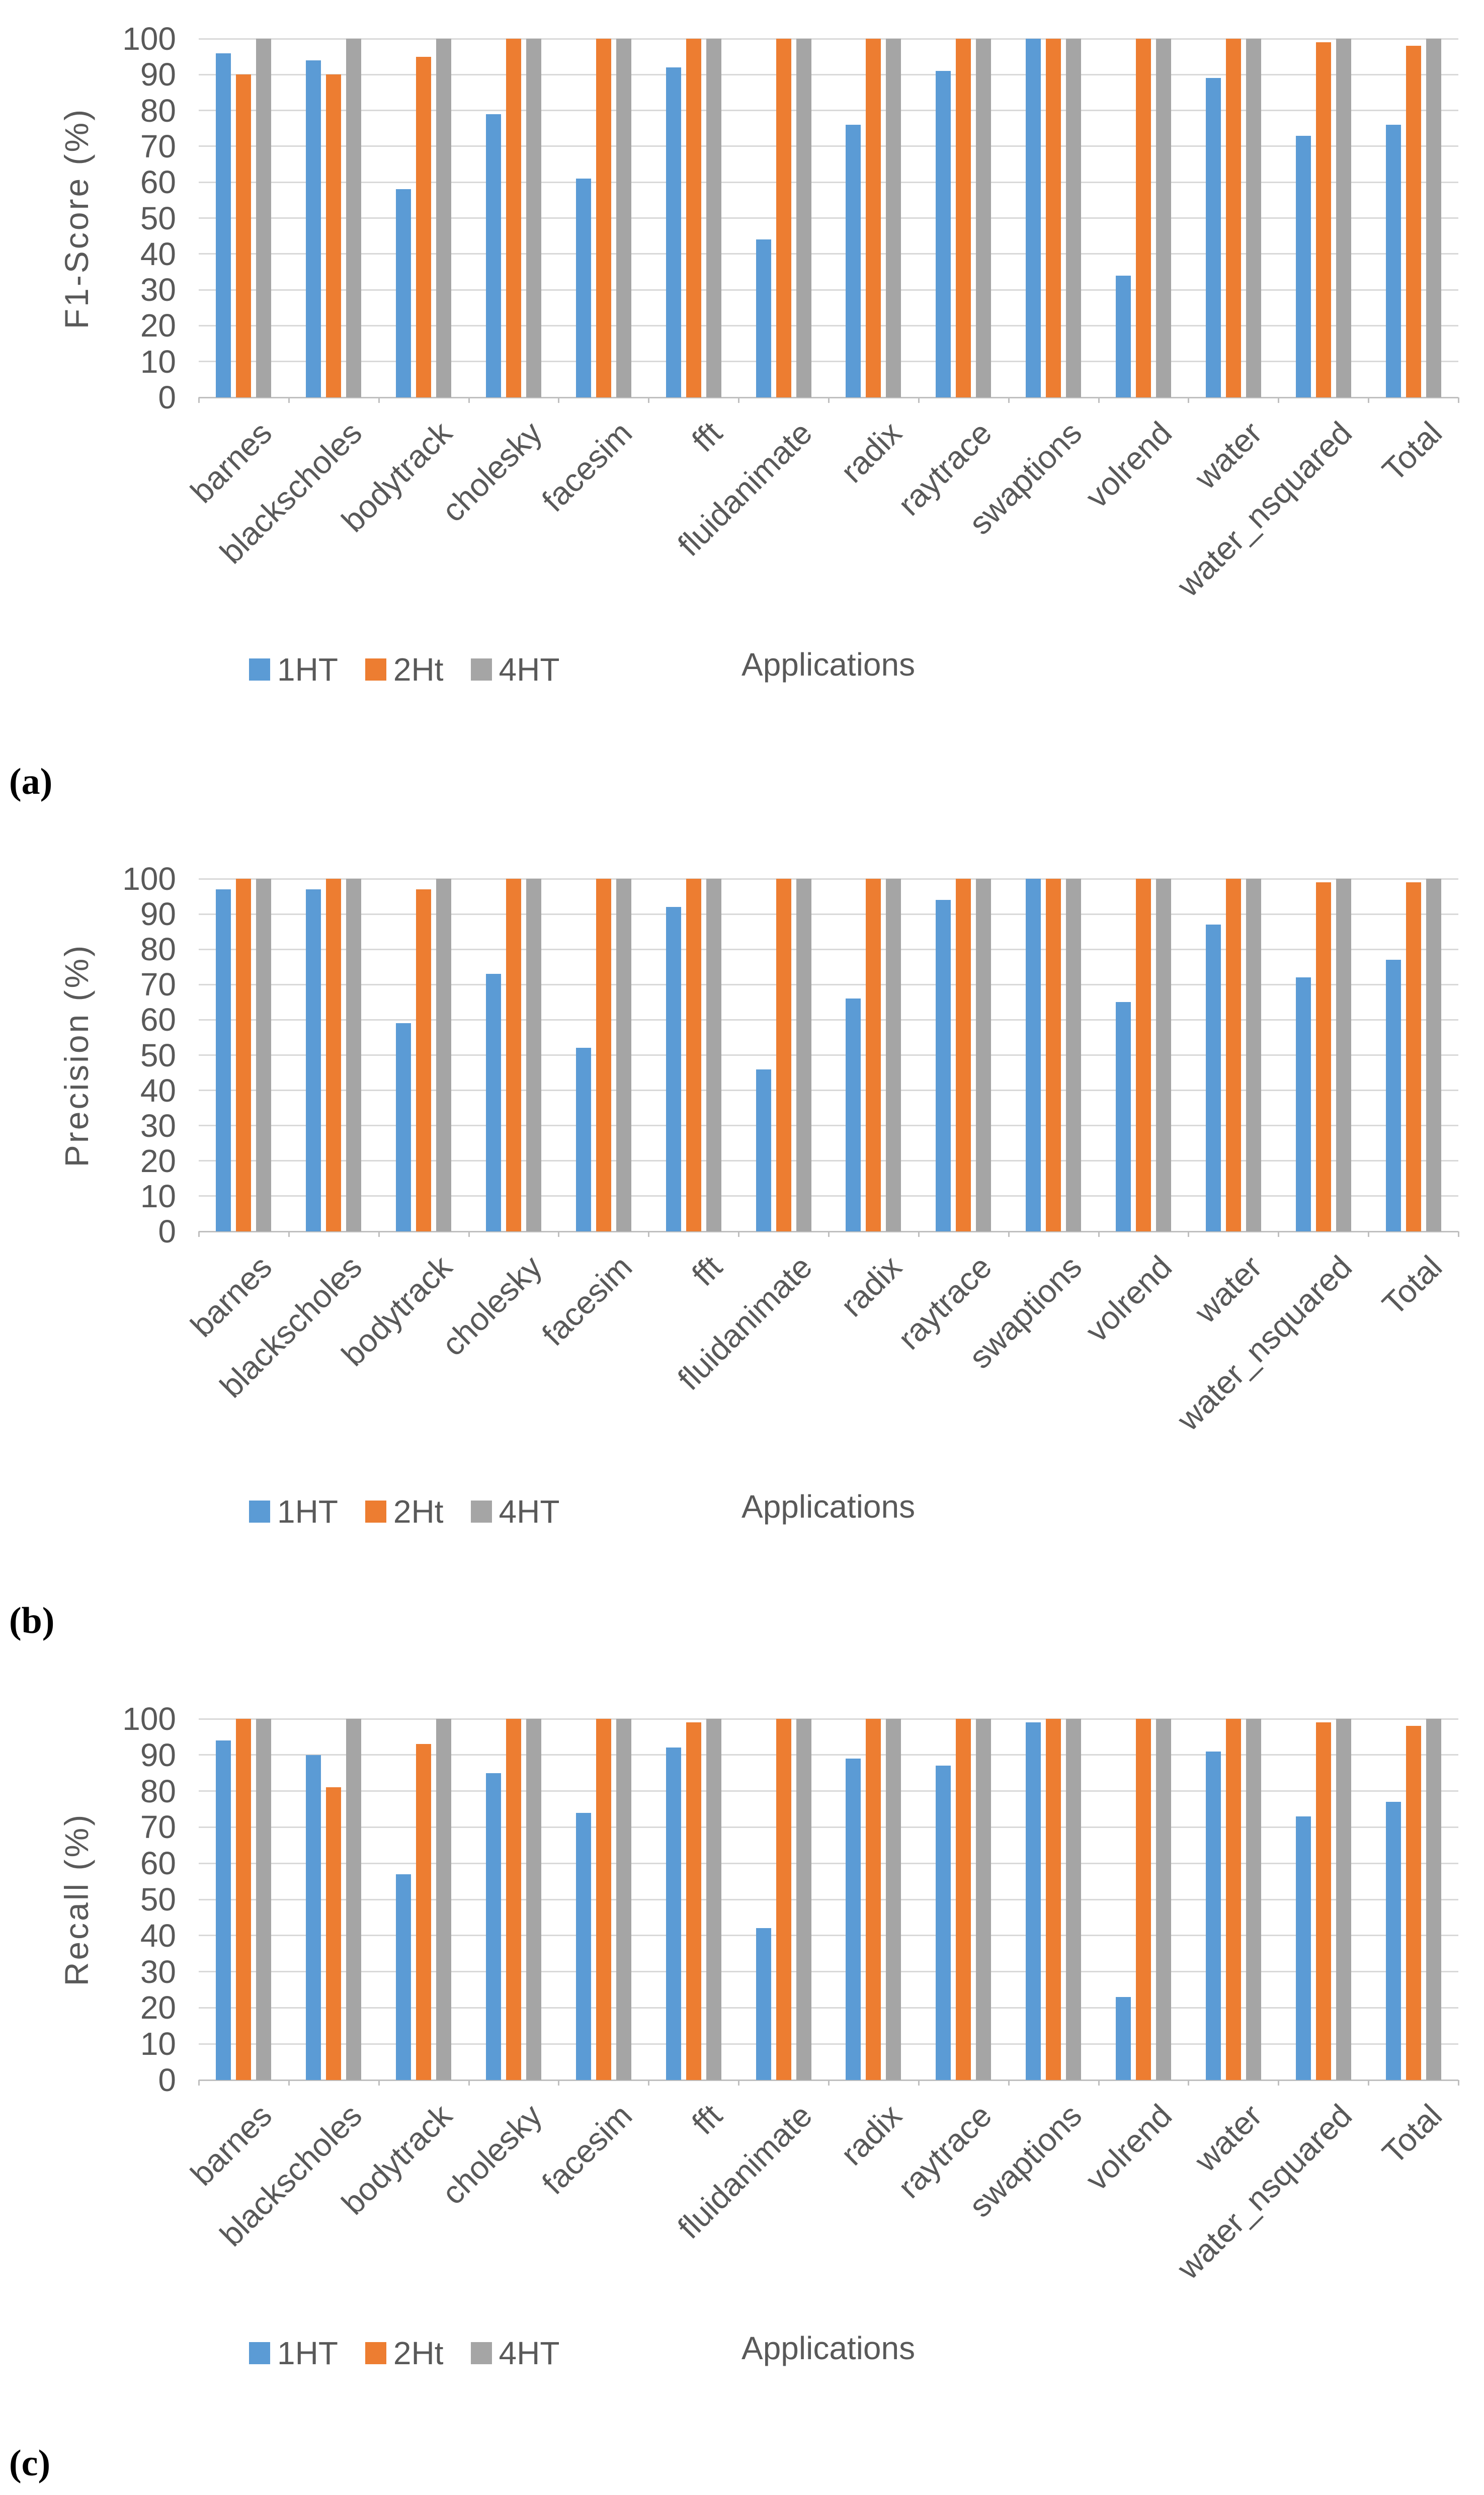 The width and height of the screenshot is (1484, 2495). What do you see at coordinates (514, 670) in the screenshot?
I see `legend-item: 4HT` at bounding box center [514, 670].